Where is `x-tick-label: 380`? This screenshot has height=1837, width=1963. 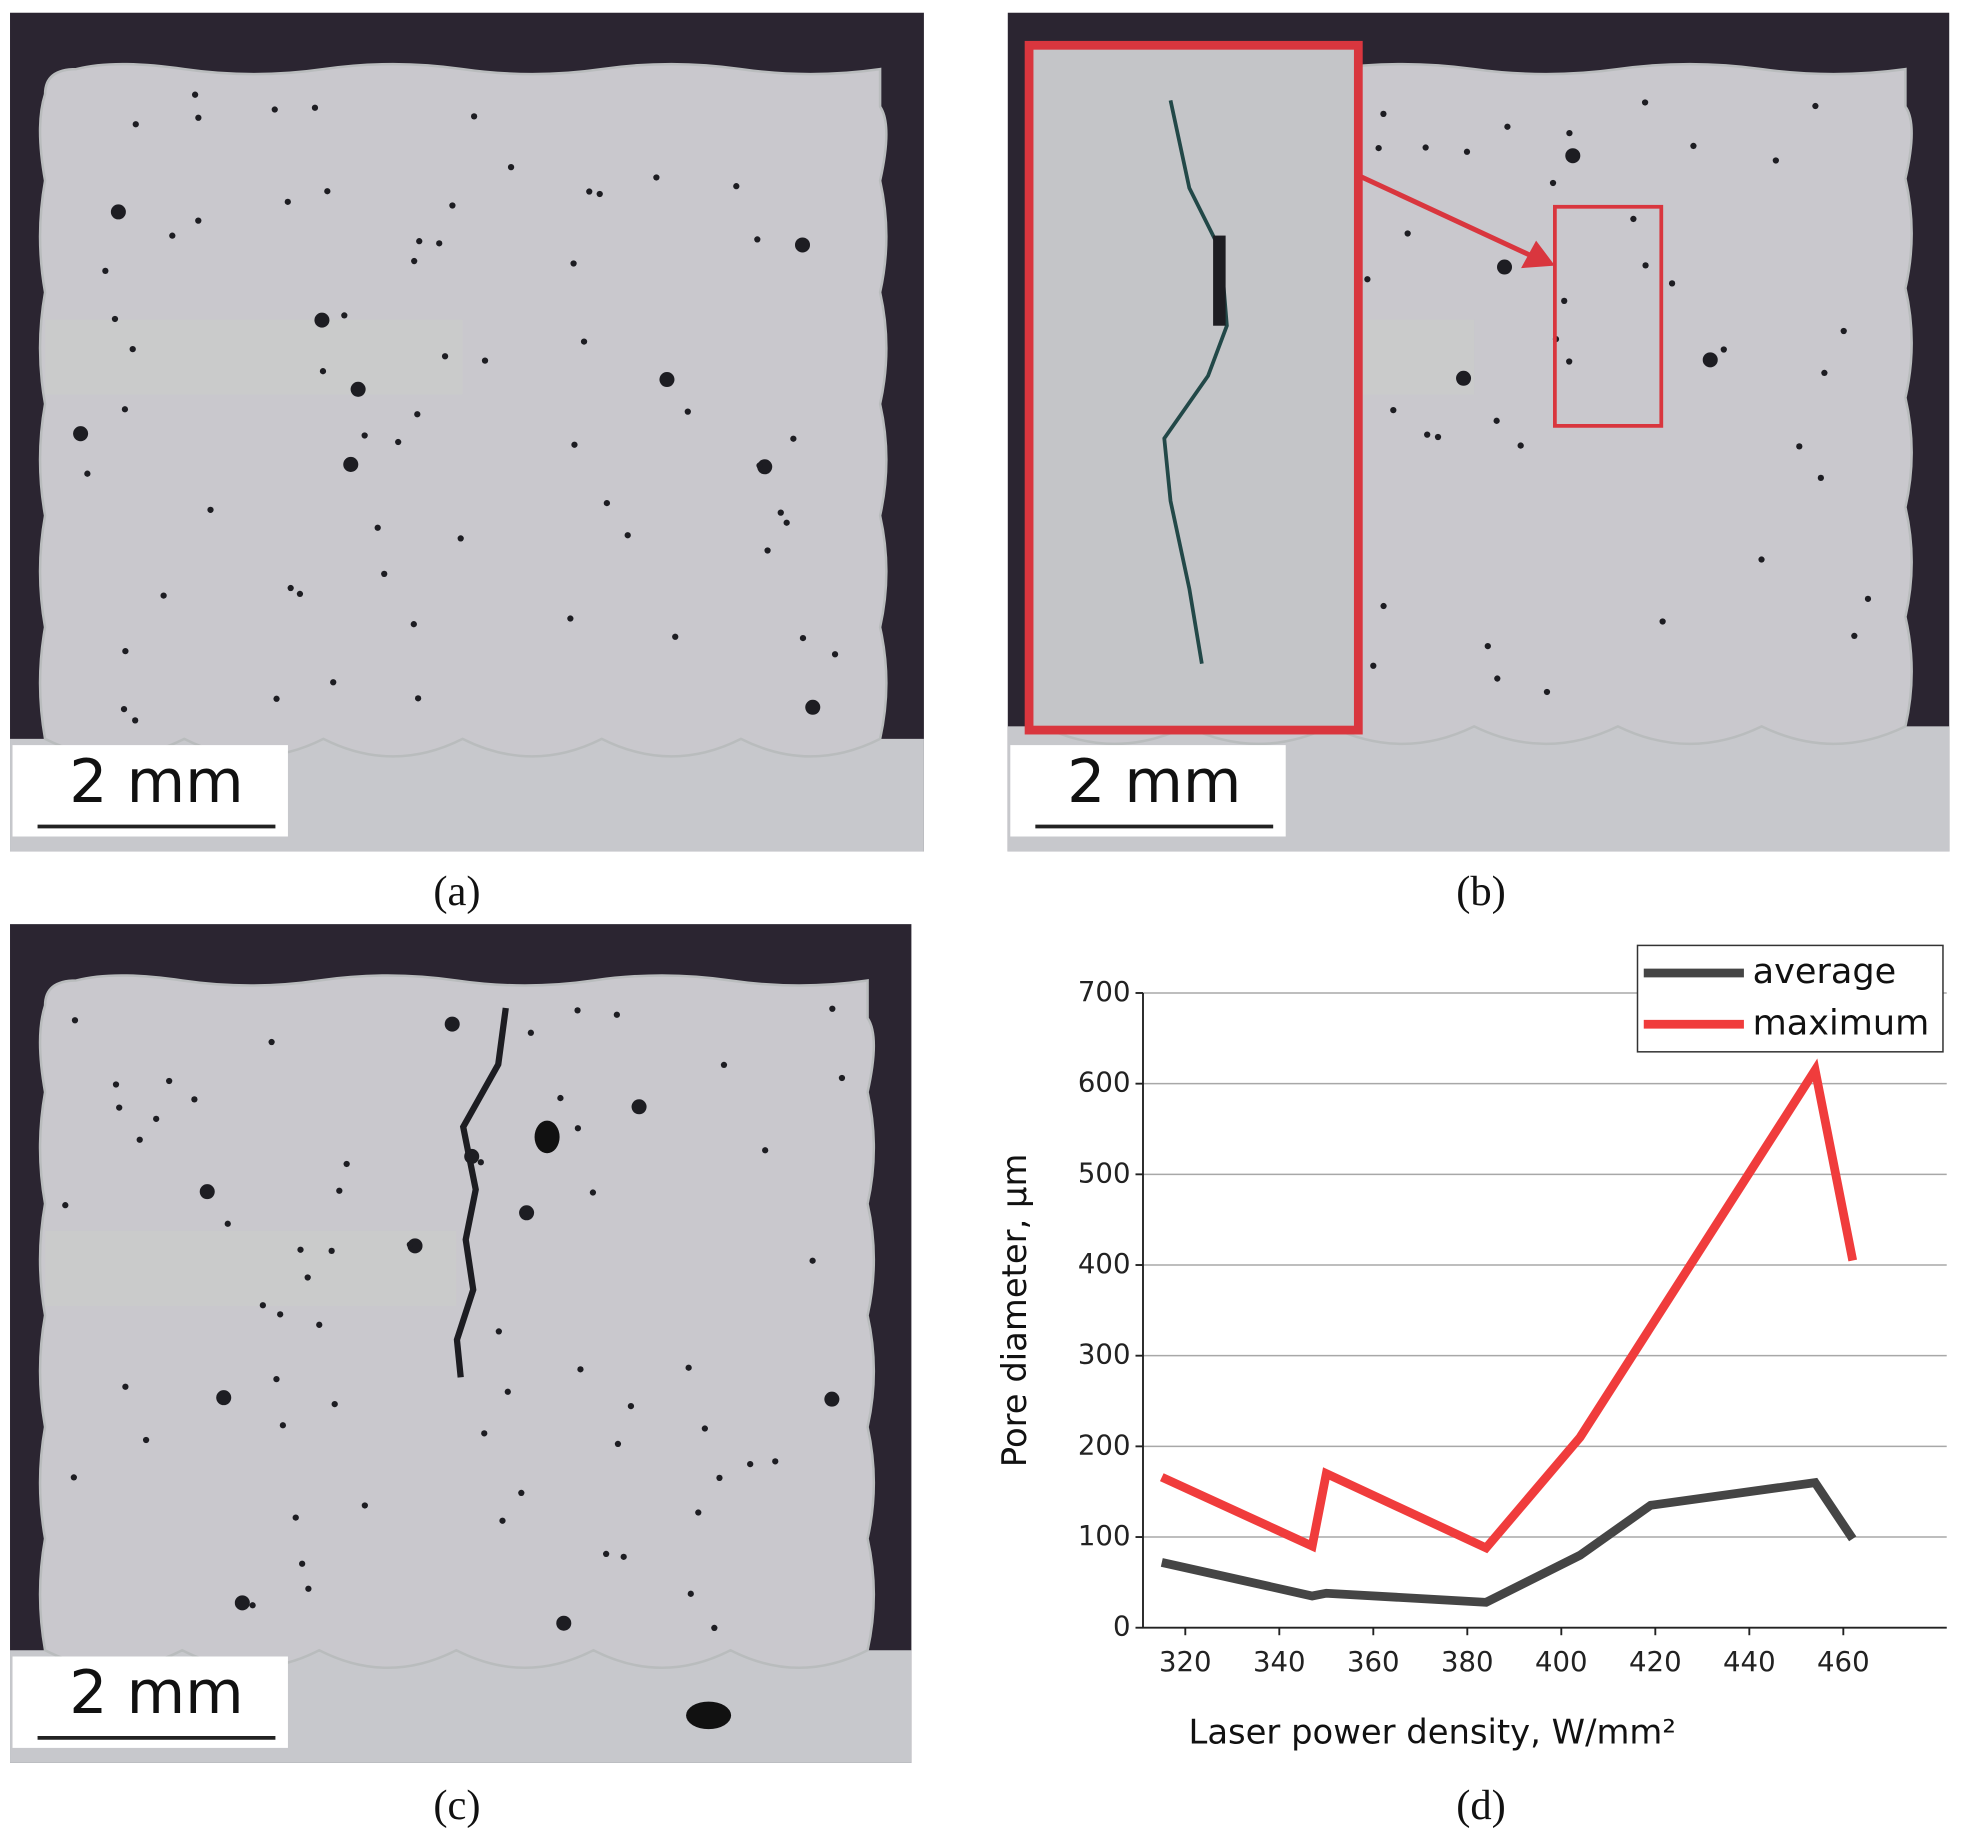
x-tick-label: 380 is located at coordinates (1467, 1662).